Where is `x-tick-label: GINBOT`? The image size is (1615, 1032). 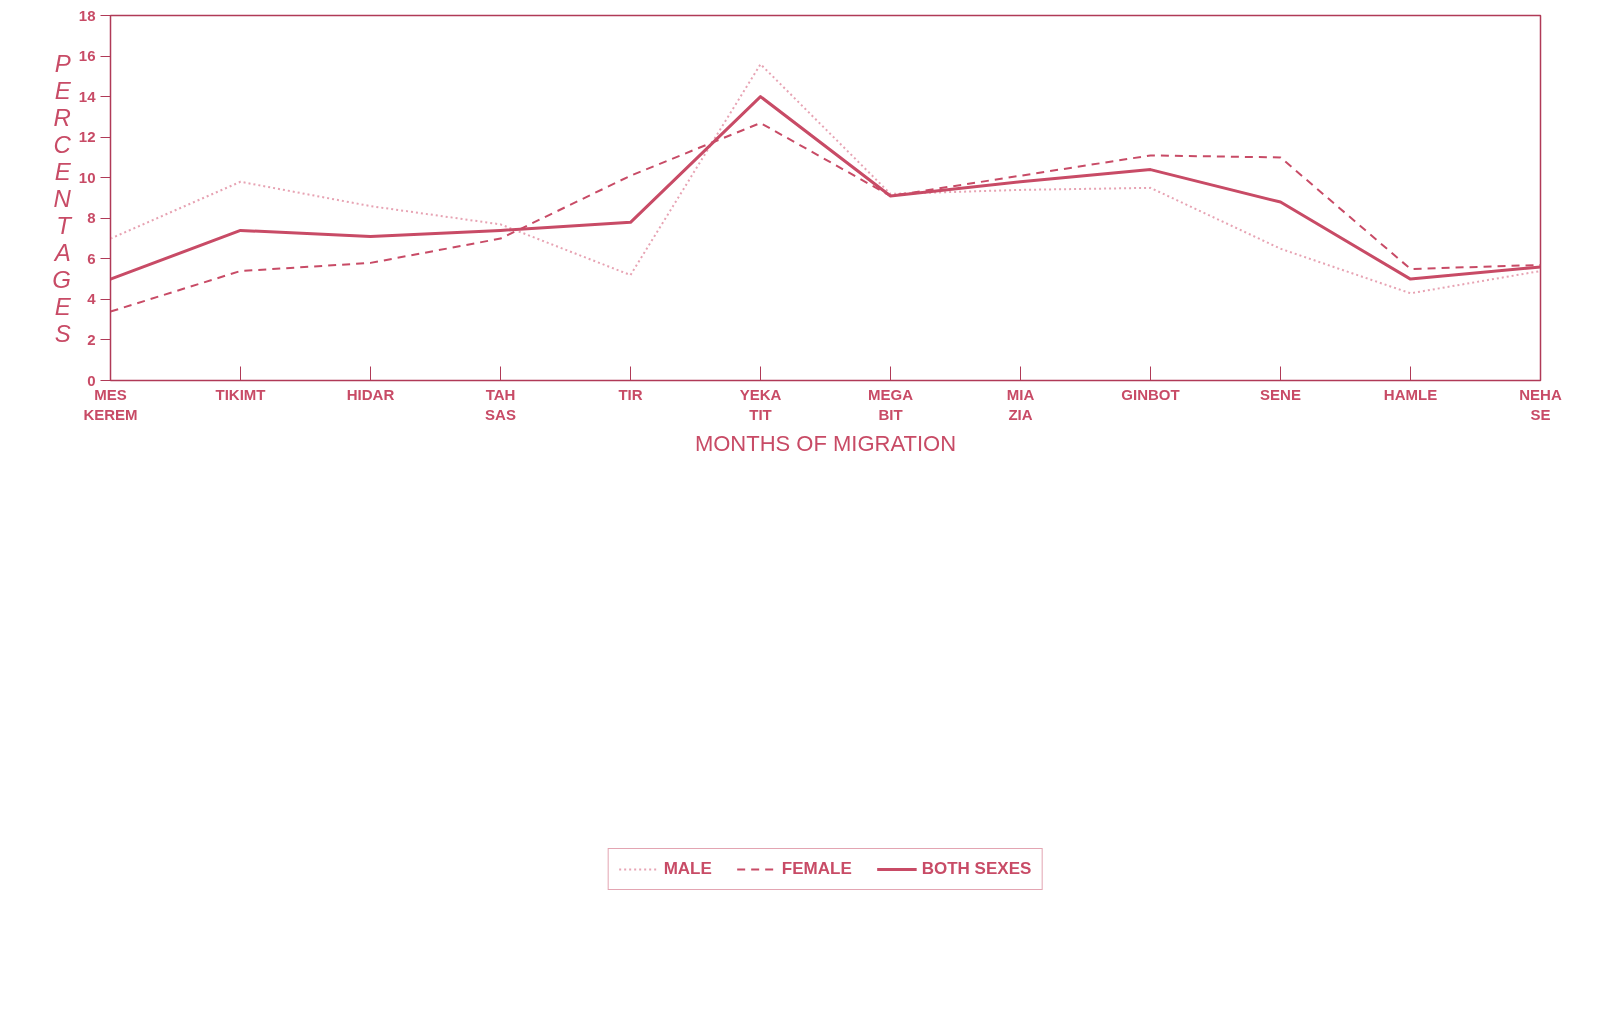
x-tick-label: GINBOT is located at coordinates (1150, 394).